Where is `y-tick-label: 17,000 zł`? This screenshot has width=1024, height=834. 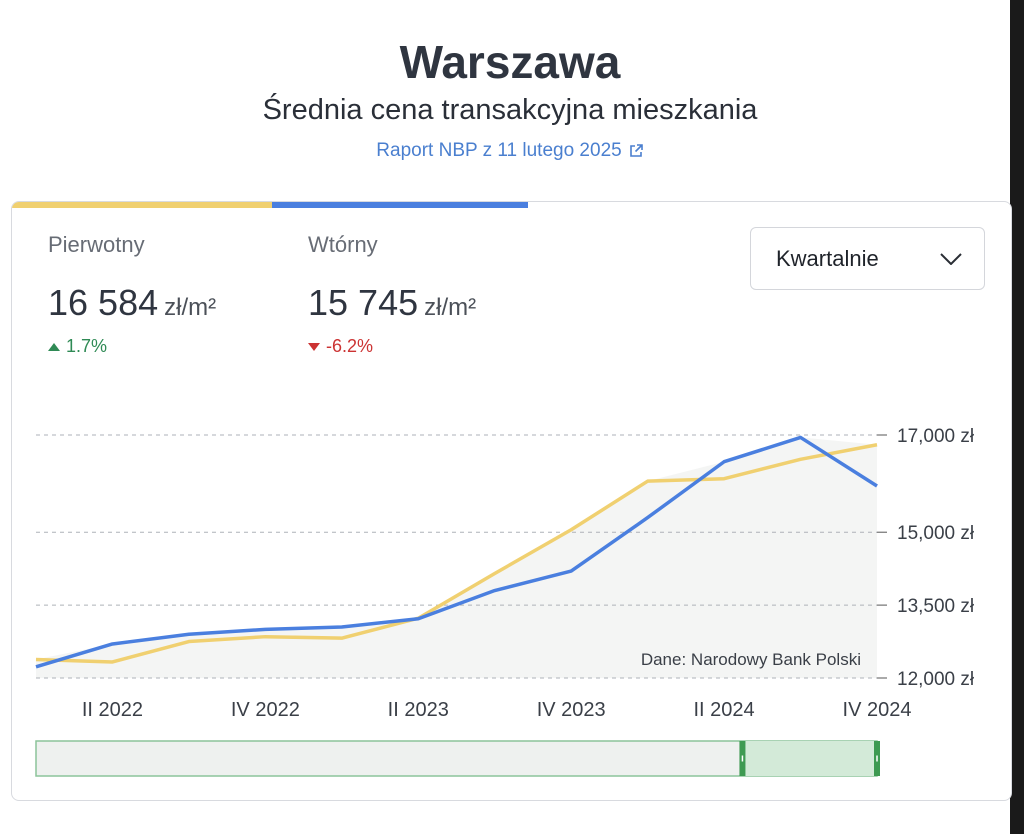
y-tick-label: 17,000 zł is located at coordinates (936, 436).